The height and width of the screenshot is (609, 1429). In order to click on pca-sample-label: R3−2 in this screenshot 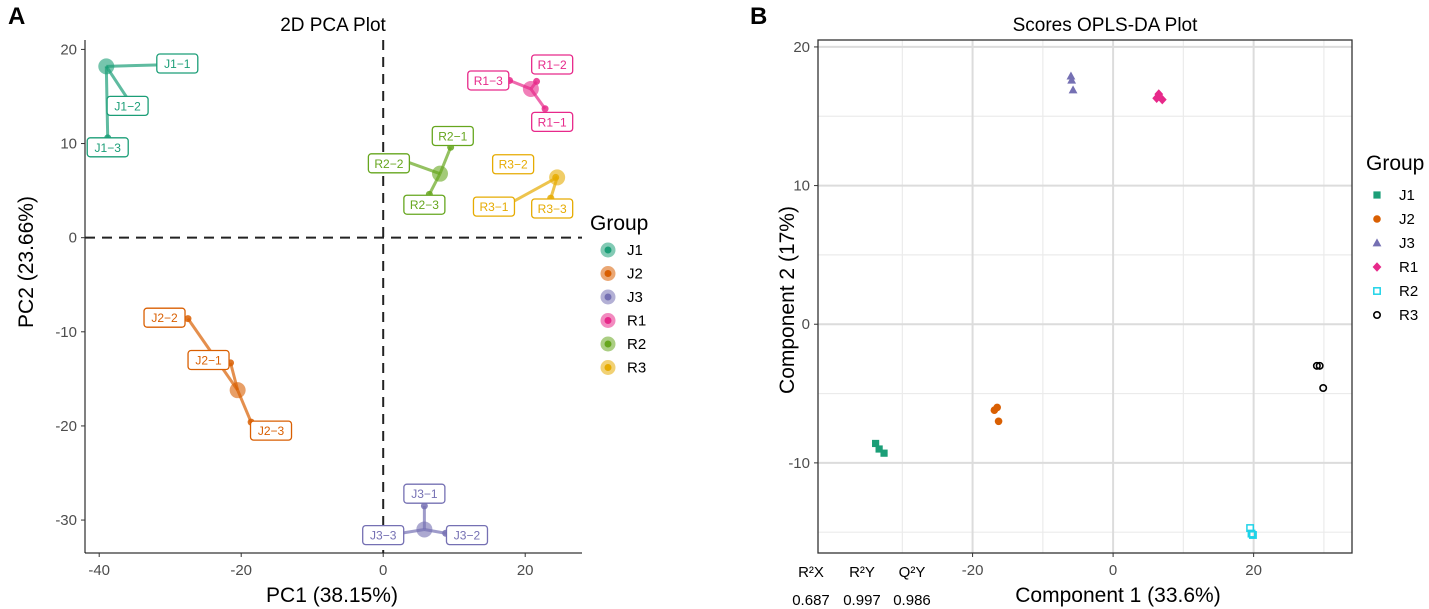, I will do `click(513, 165)`.